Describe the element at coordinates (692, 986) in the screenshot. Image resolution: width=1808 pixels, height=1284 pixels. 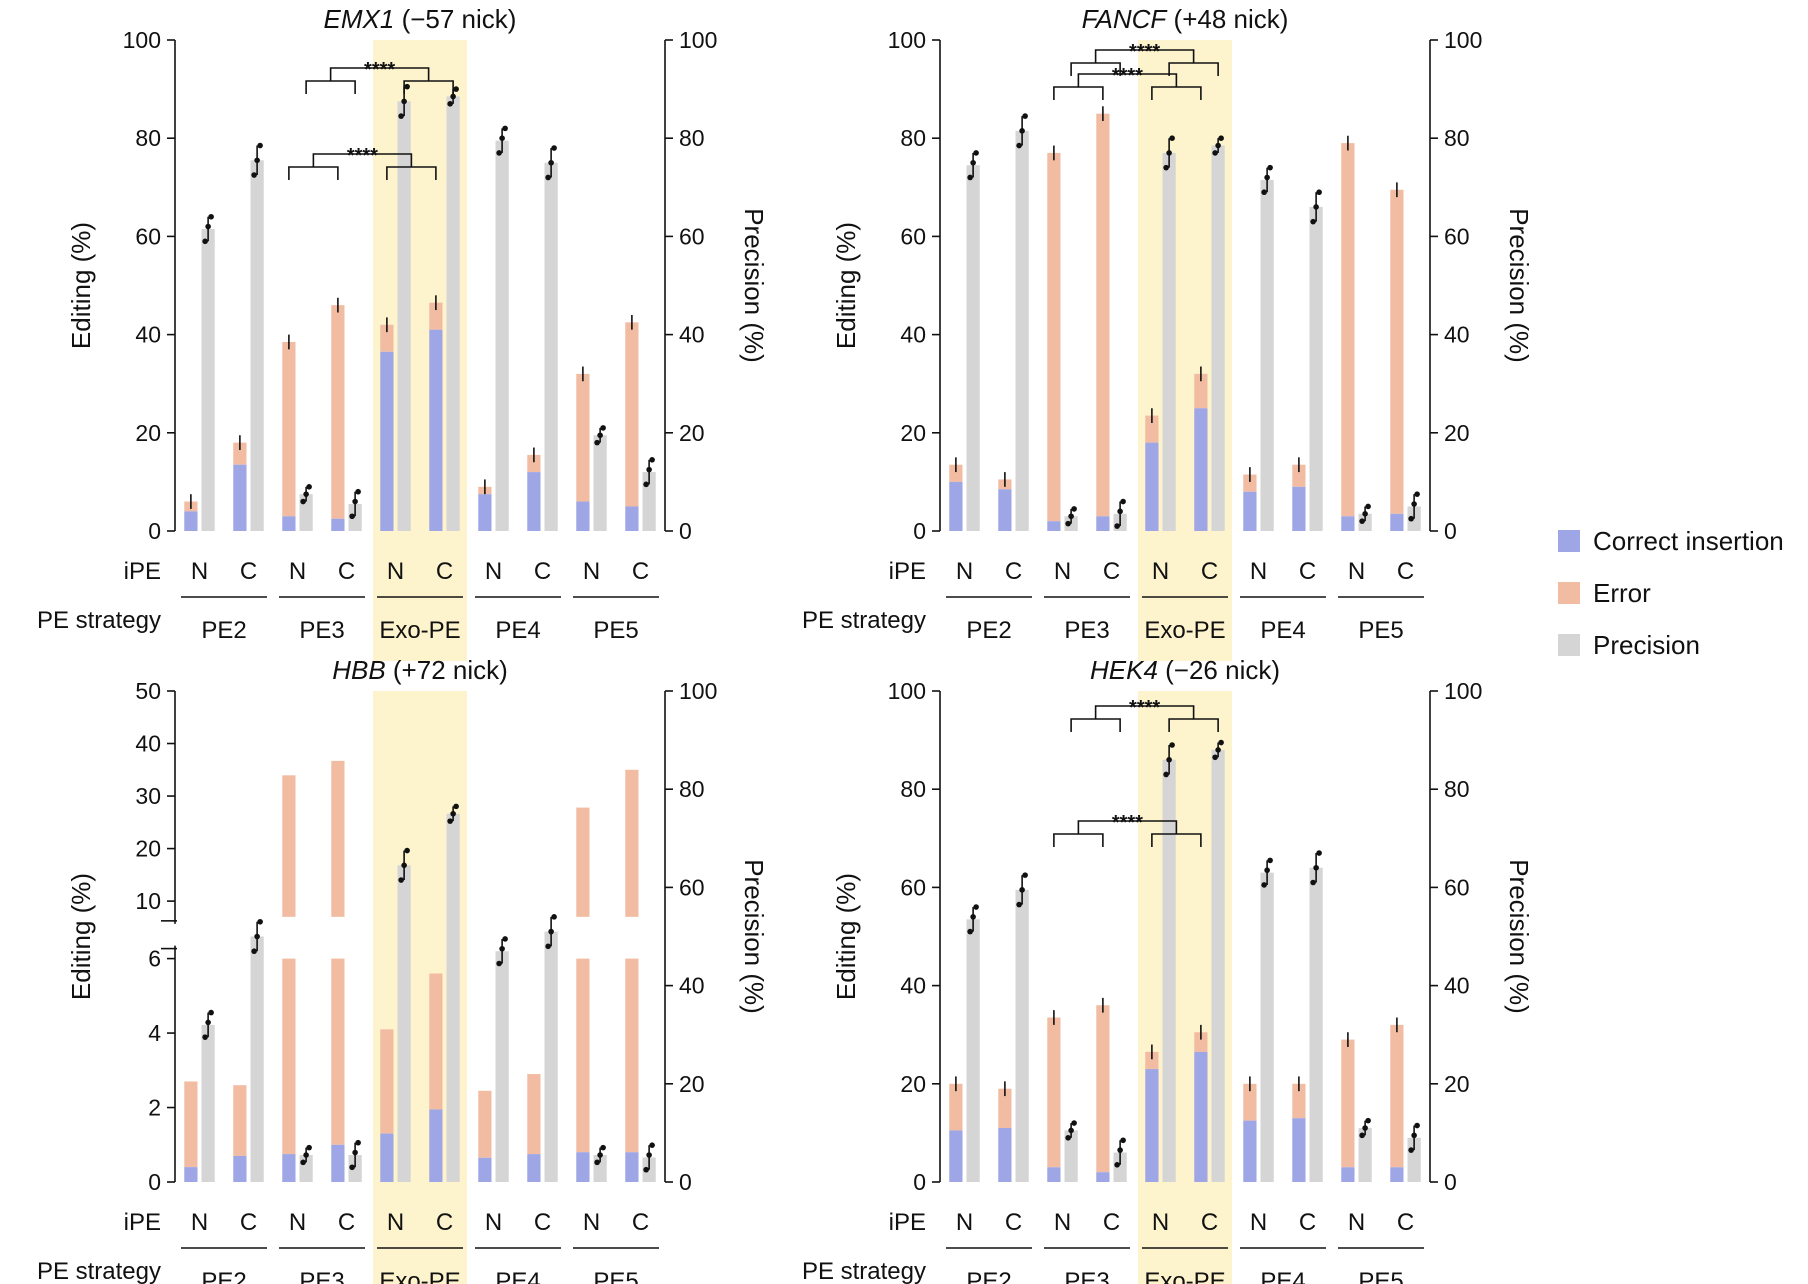
I see `y2-tick-label: 40` at that location.